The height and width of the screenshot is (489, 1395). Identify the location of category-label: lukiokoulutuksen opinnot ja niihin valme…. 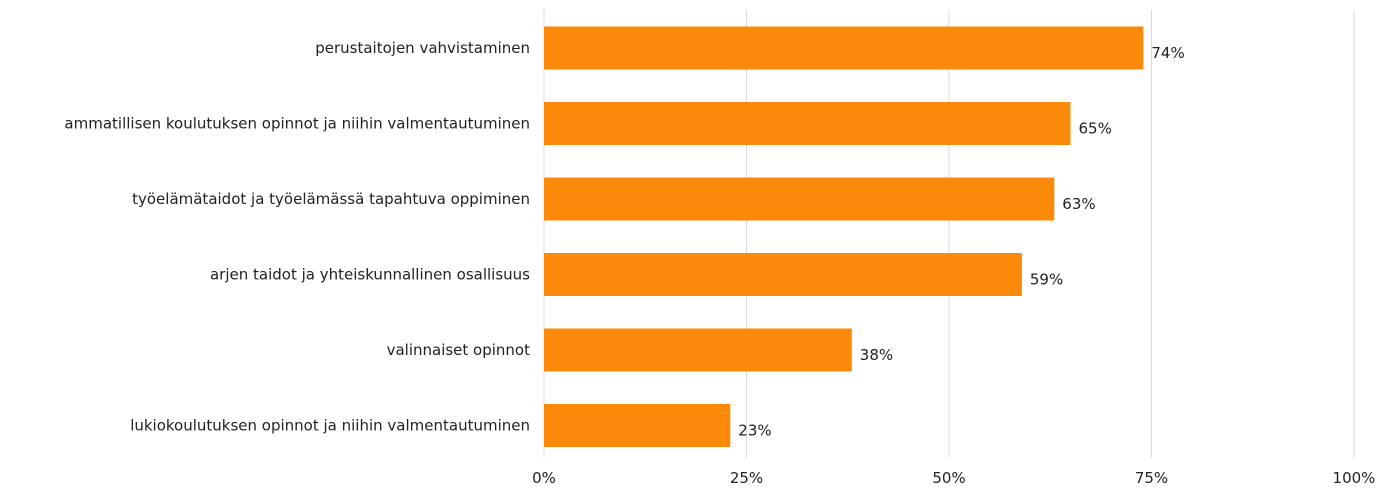
(330, 426).